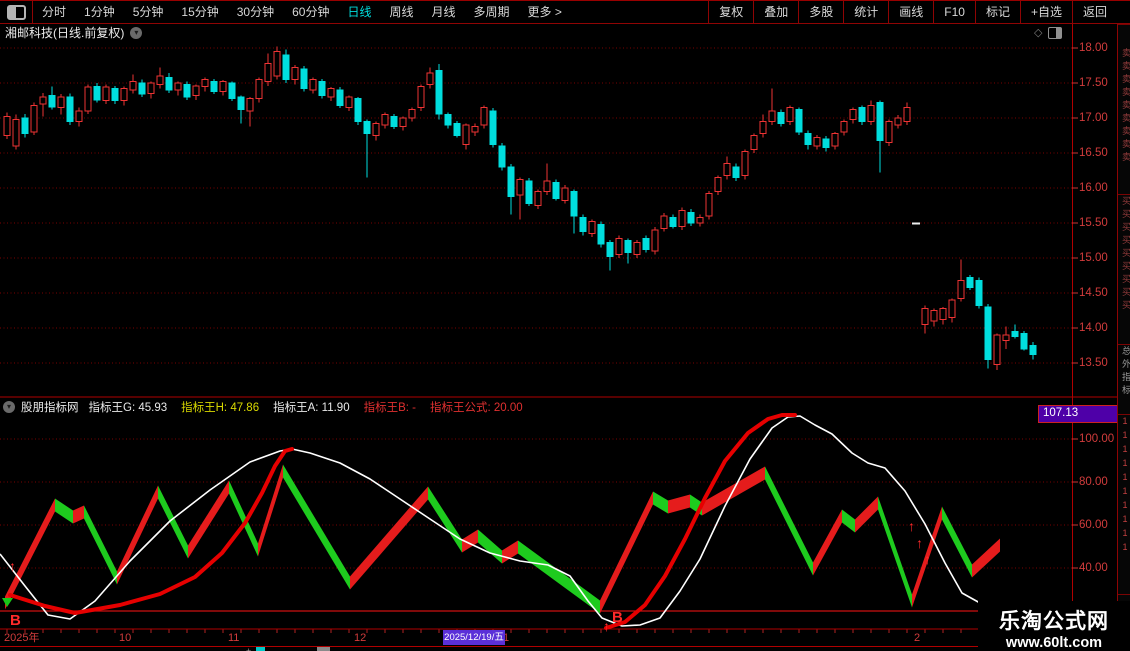  Describe the element at coordinates (389, 407) in the screenshot. I see `indicator-field: 指标王B: -` at that location.